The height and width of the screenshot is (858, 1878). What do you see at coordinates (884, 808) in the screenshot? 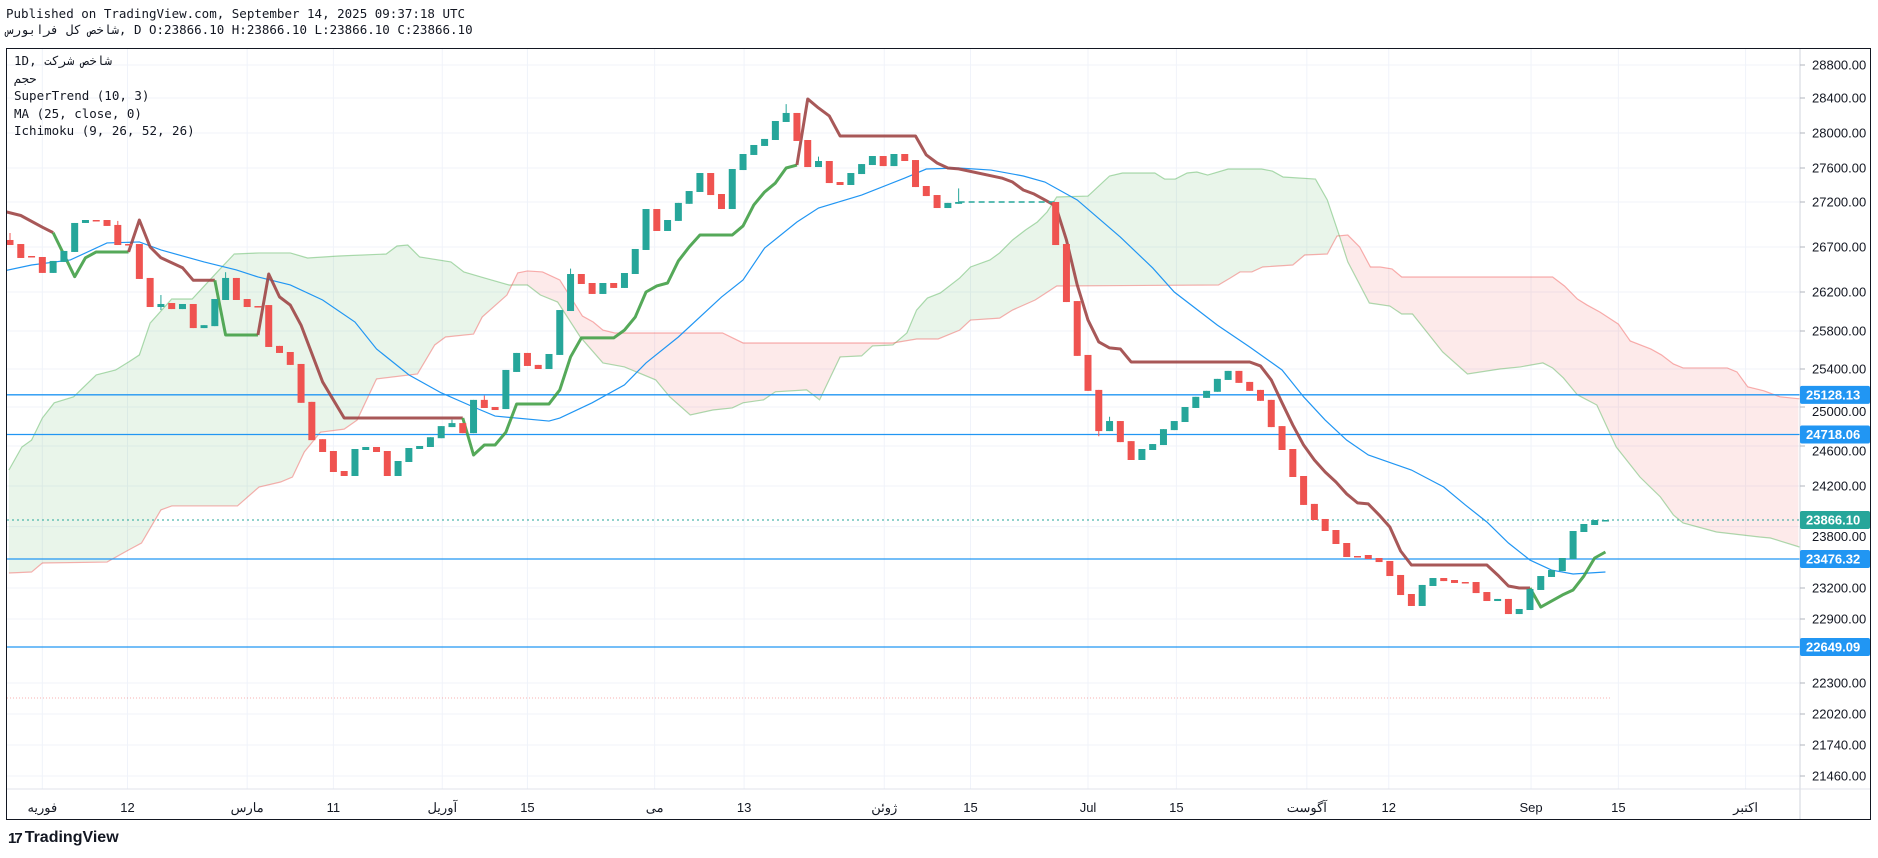
I see `time-tick-label: ژوئن` at bounding box center [884, 808].